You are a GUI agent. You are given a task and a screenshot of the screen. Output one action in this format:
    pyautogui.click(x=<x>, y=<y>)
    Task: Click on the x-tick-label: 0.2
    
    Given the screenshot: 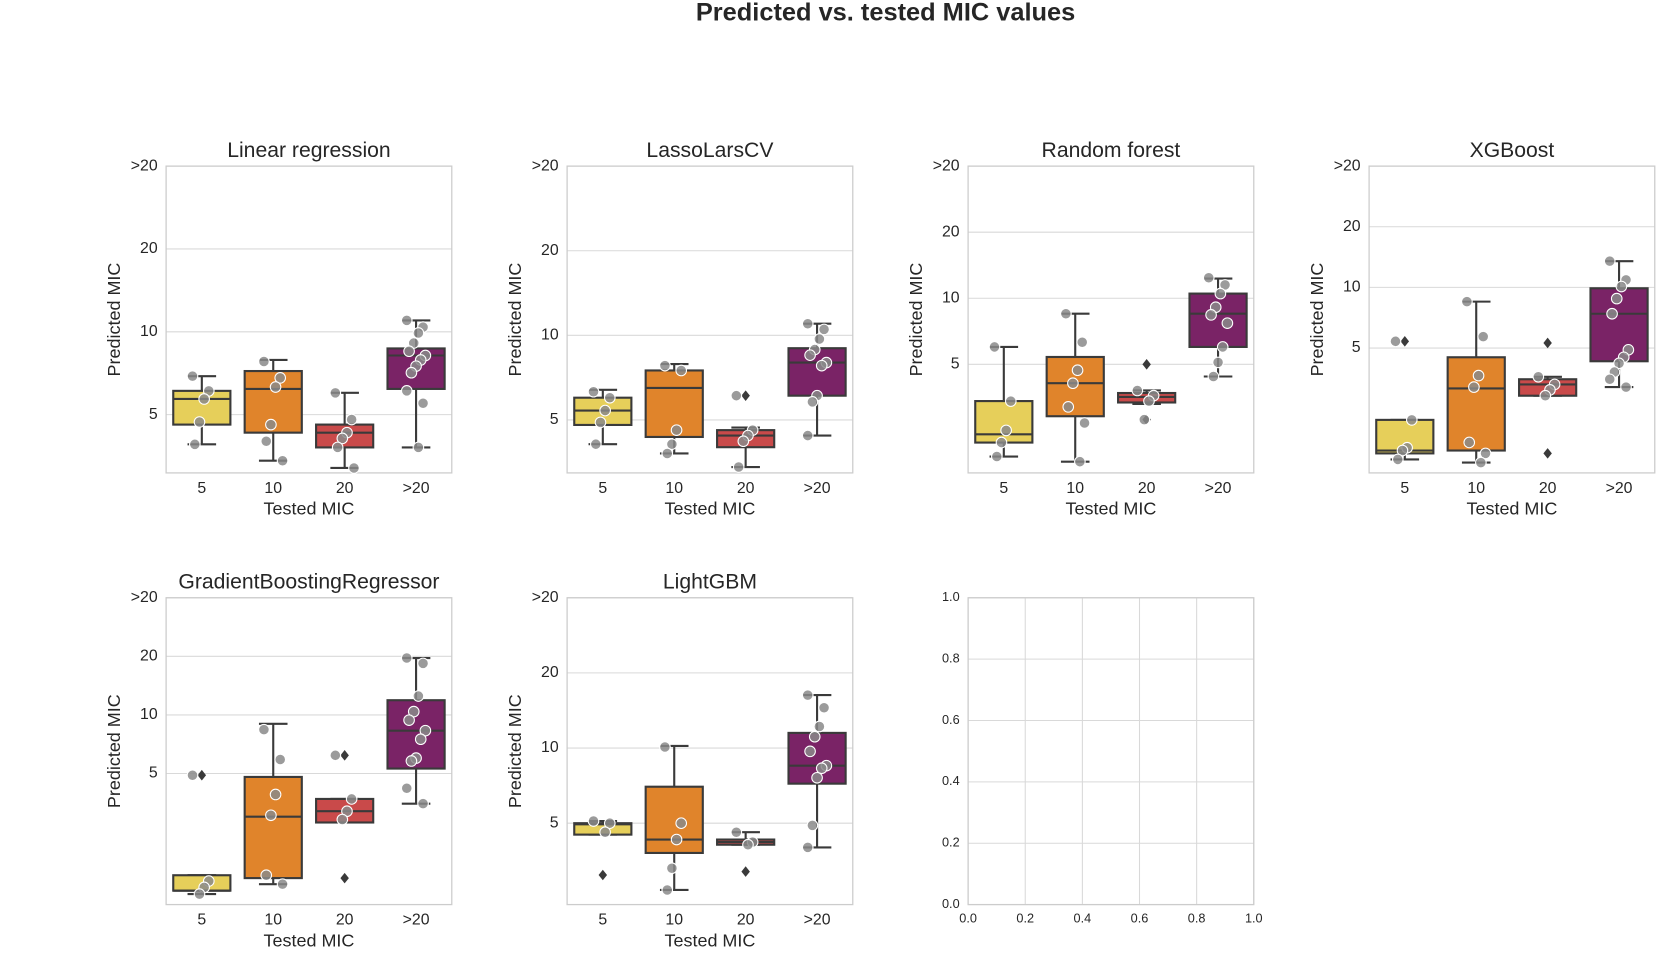 What is the action you would take?
    pyautogui.click(x=1025, y=919)
    